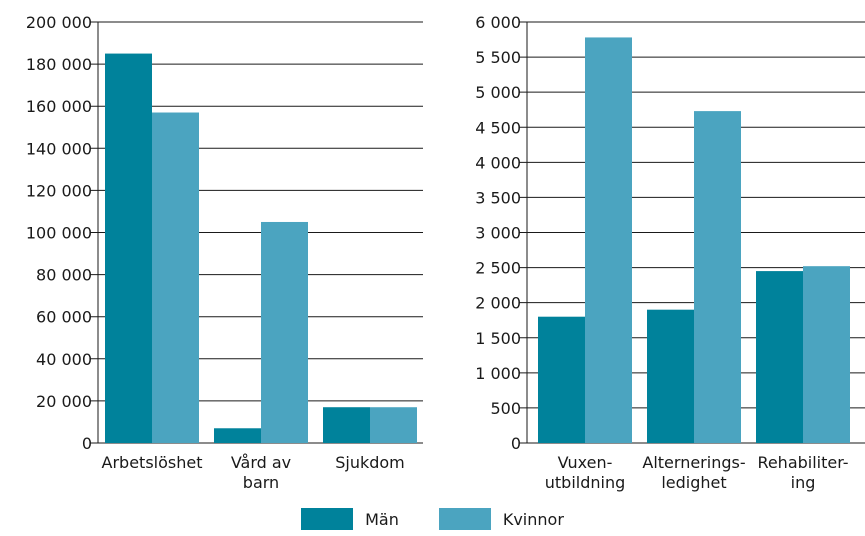  Describe the element at coordinates (59, 190) in the screenshot. I see `chart1-ytick-label: 120 000` at that location.